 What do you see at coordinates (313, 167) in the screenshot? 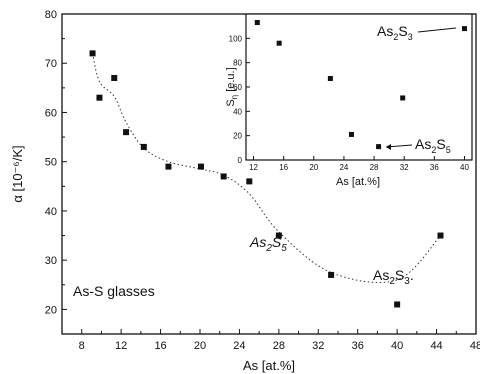
I see `inset-x-tick-label: 20` at bounding box center [313, 167].